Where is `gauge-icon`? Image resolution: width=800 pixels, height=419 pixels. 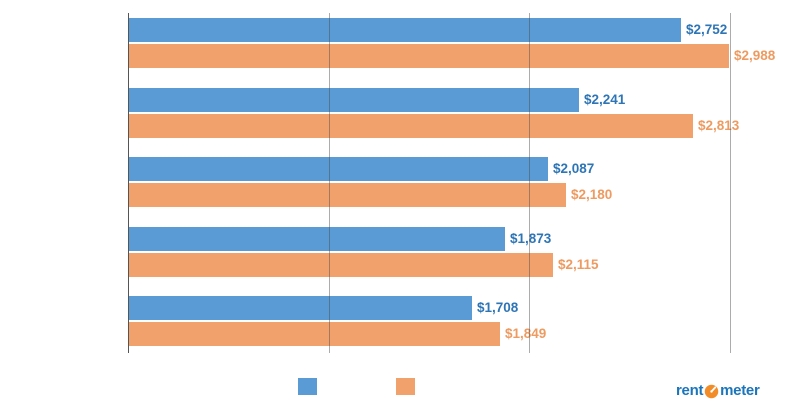 gauge-icon is located at coordinates (711, 391).